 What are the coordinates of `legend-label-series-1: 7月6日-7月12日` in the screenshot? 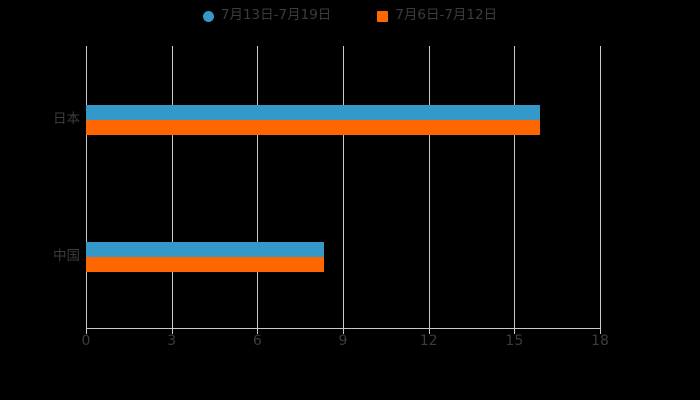 It's located at (446, 15).